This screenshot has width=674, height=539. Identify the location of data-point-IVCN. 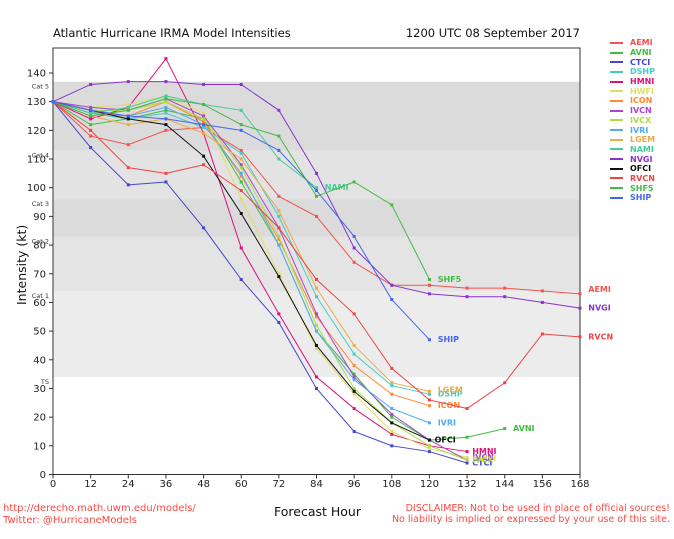
(392, 414).